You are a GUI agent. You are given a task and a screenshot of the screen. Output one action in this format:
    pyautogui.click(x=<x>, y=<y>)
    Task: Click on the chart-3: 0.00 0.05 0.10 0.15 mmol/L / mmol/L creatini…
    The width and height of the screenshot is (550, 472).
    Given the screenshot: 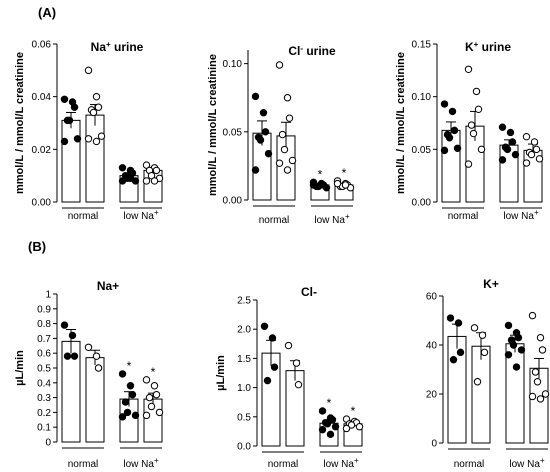 What is the action you would take?
    pyautogui.click(x=469, y=131)
    